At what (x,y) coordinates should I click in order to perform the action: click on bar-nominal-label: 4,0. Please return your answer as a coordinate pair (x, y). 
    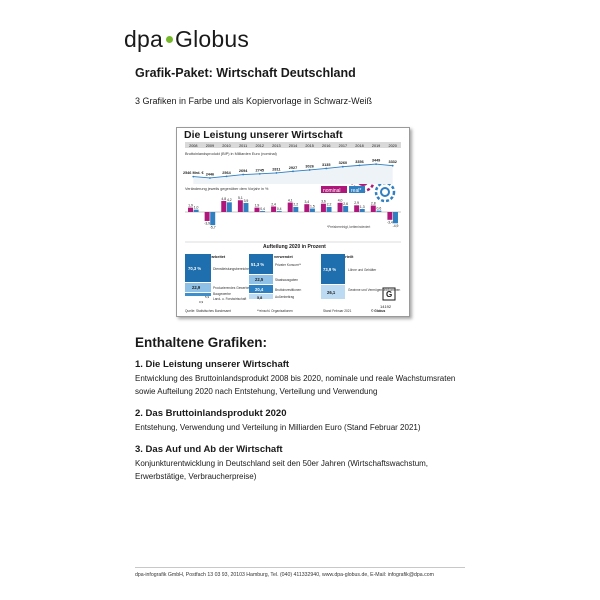
    Looking at the image, I should click on (340, 201).